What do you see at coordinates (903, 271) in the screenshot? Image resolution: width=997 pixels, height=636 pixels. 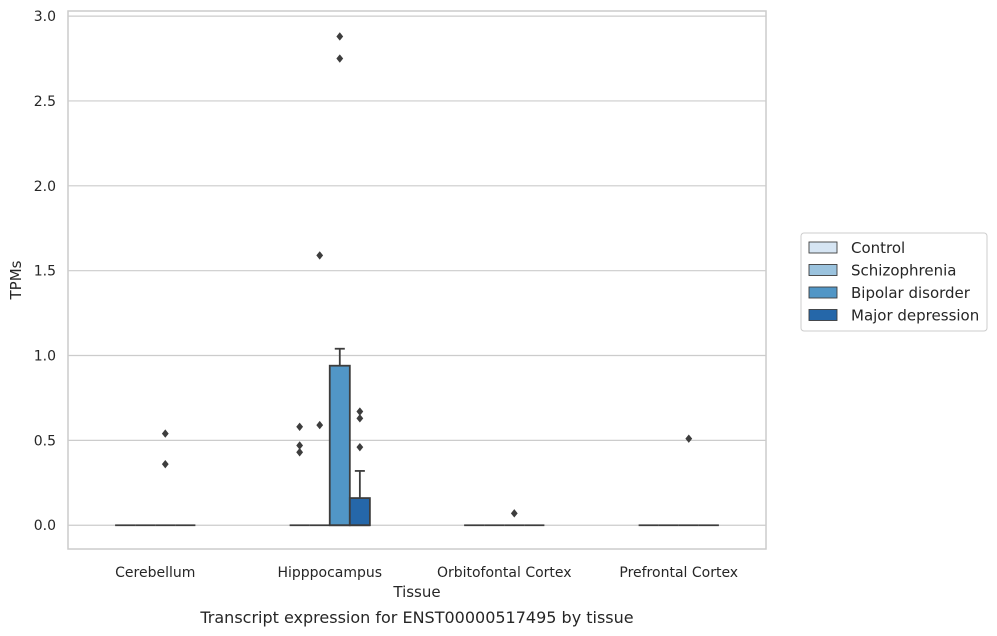 I see `legend-label-schizophrenia: Schizophrenia` at bounding box center [903, 271].